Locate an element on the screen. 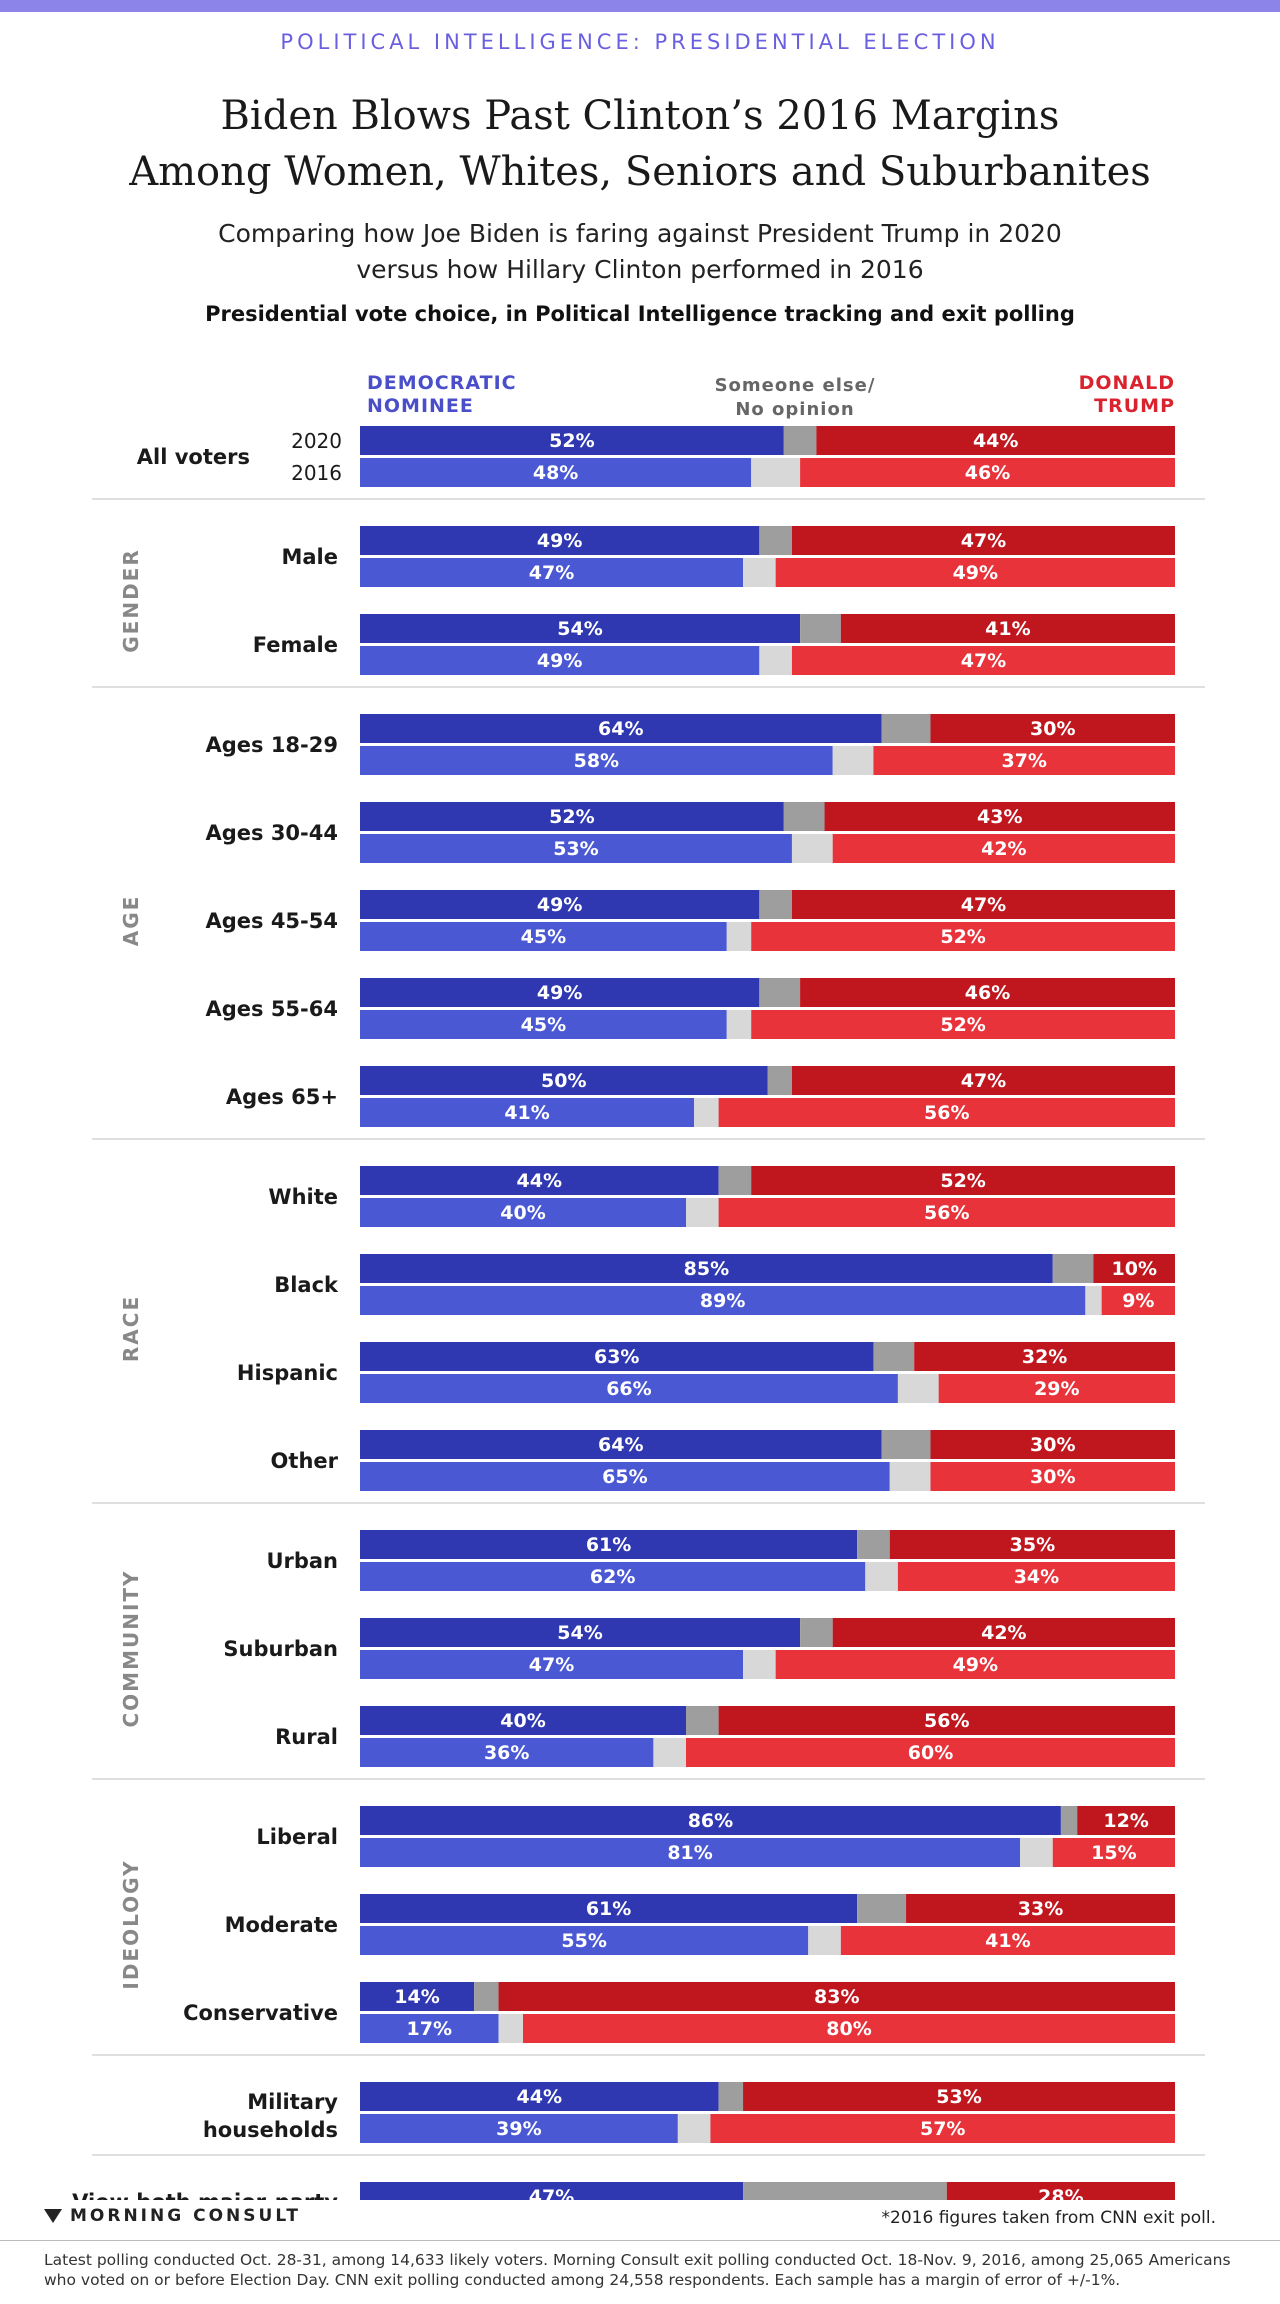 The width and height of the screenshot is (1280, 2304). label-rep-g3r1-2020: 10% is located at coordinates (1134, 1269).